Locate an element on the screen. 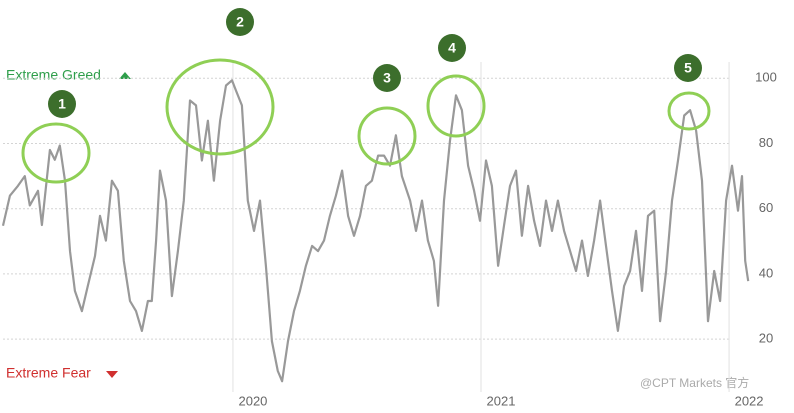  watermark: @CPT Markets 官方 is located at coordinates (694, 382).